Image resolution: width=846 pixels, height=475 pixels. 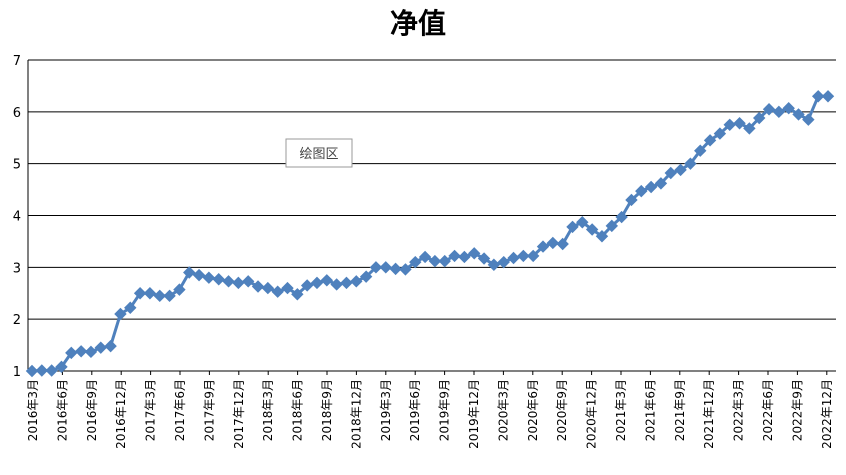 What do you see at coordinates (503, 410) in the screenshot?
I see `x-tick-label: 2020年3月` at bounding box center [503, 410].